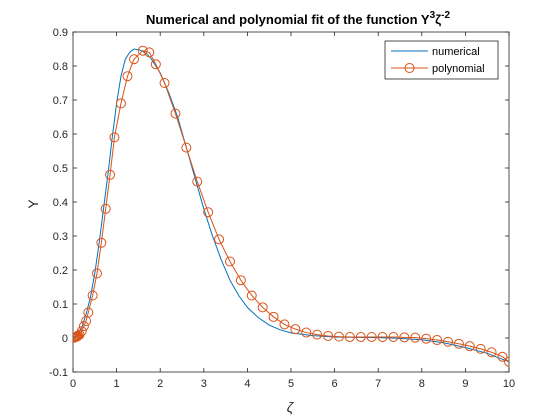 Image resolution: width=560 pixels, height=420 pixels. What do you see at coordinates (509, 384) in the screenshot?
I see `x-tick-label: 10` at bounding box center [509, 384].